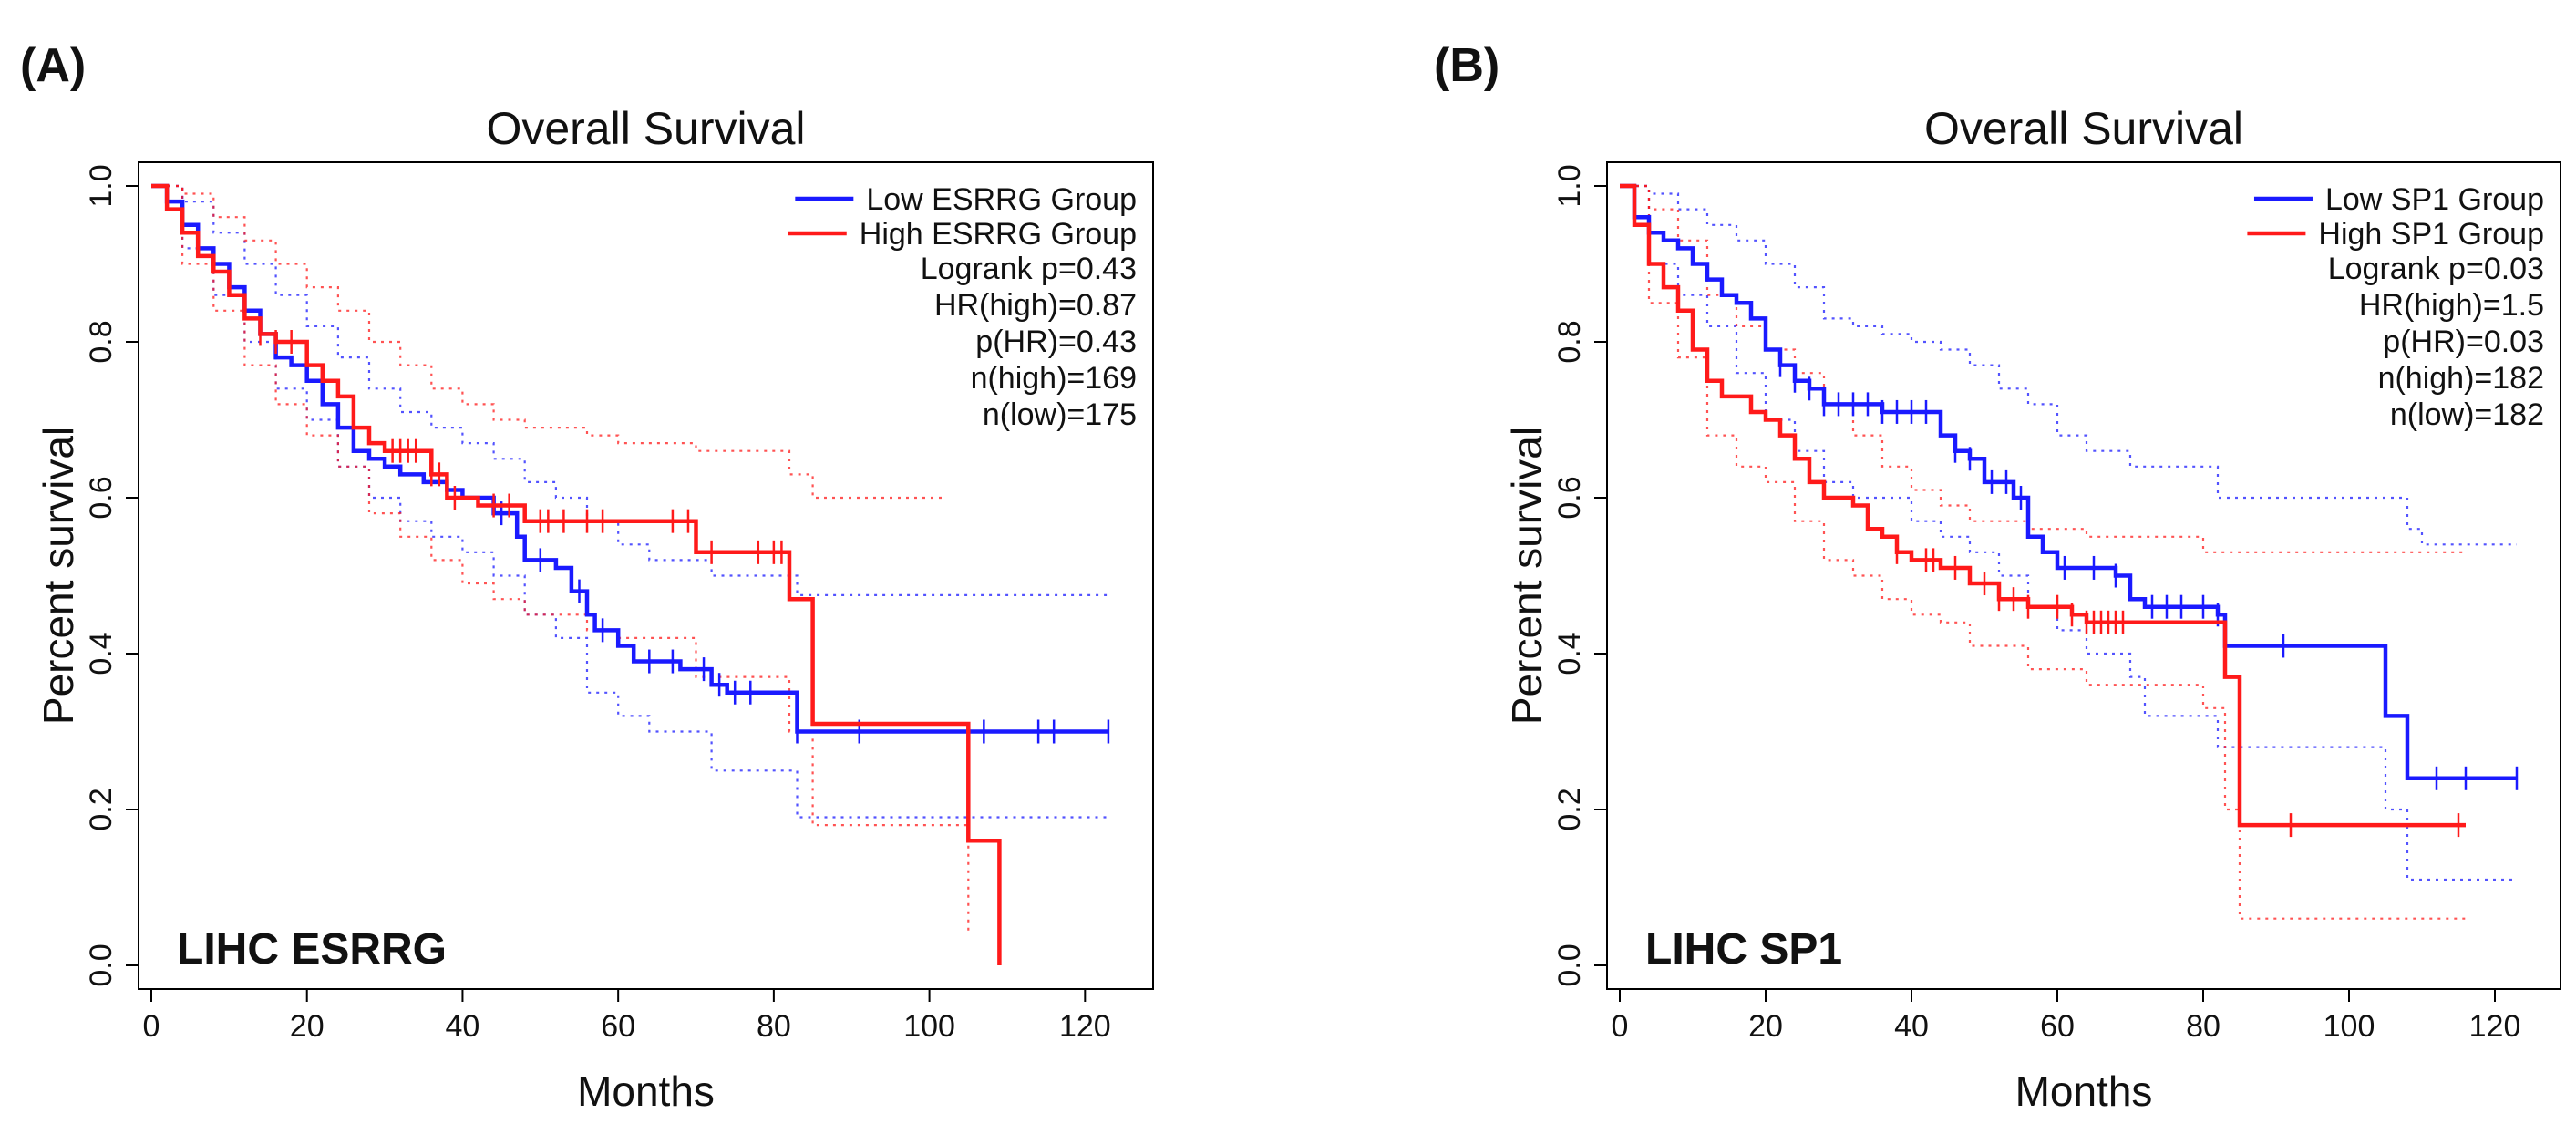  Describe the element at coordinates (998, 235) in the screenshot. I see `legend-label: High ESRRG Group` at that location.